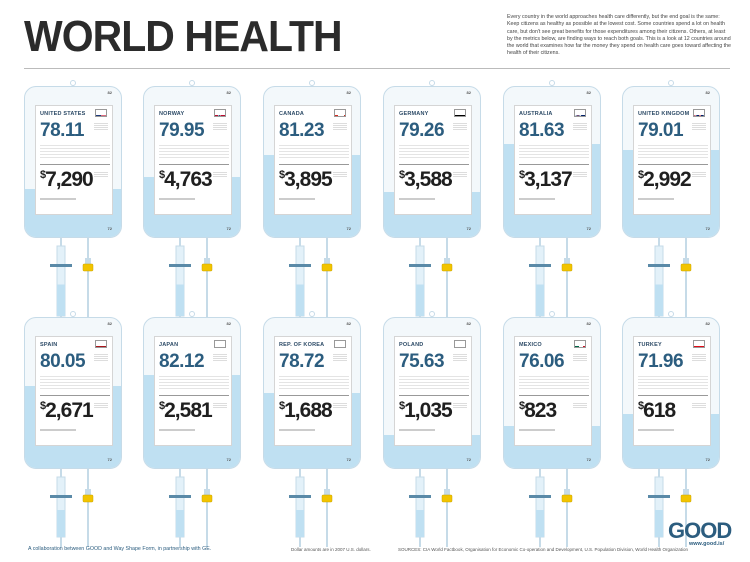 Image resolution: width=750 pixels, height=562 pixels. I want to click on page-title: WORLD HEALTH, so click(183, 36).